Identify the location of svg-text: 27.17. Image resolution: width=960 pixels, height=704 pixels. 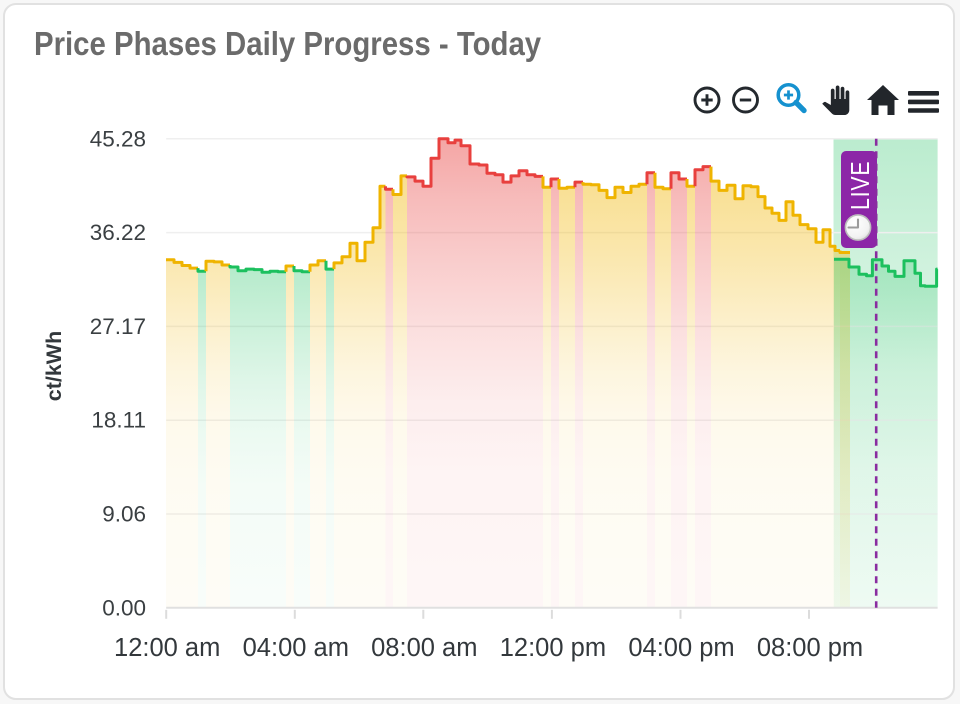
(118, 326).